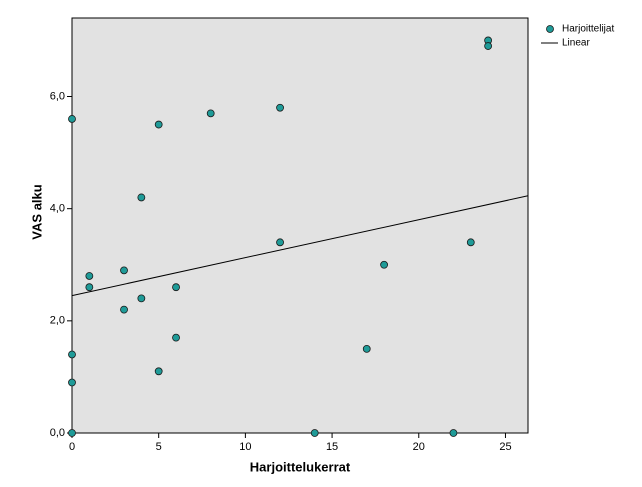  Describe the element at coordinates (550, 29) in the screenshot. I see `legend-marker` at that location.